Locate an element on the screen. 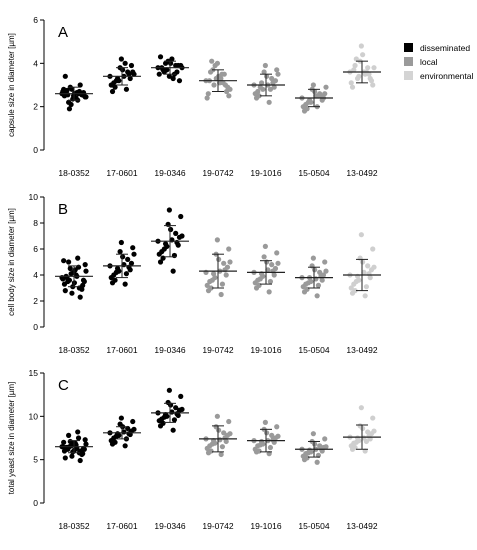 Image resolution: width=477 pixels, height=550 pixels. legend-label-environmental: environmental is located at coordinates (447, 76).